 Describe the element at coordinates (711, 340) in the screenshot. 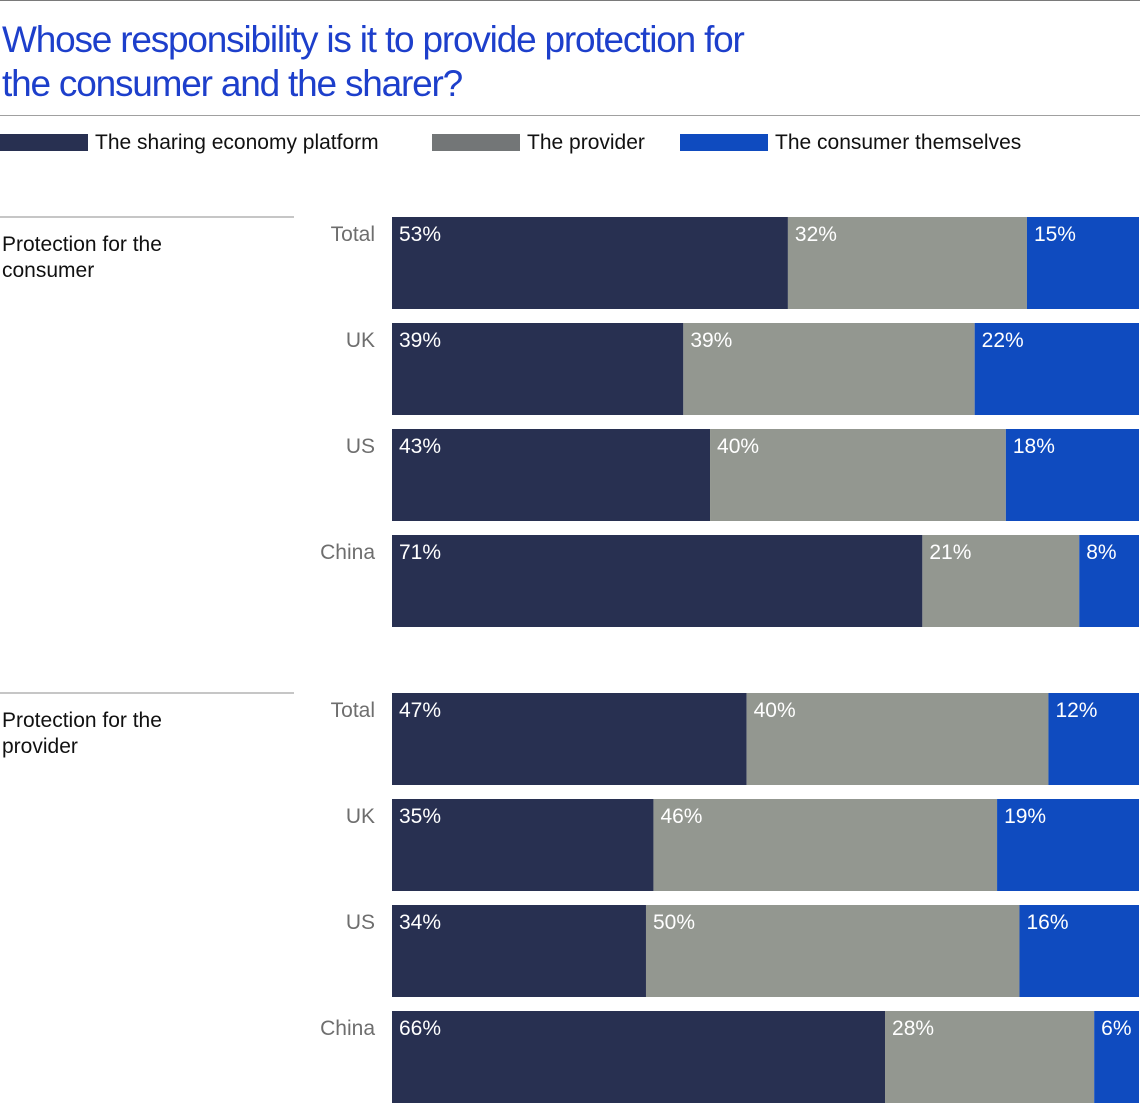

I see `value-label-consumer-protection-uk-provider: 39%` at that location.